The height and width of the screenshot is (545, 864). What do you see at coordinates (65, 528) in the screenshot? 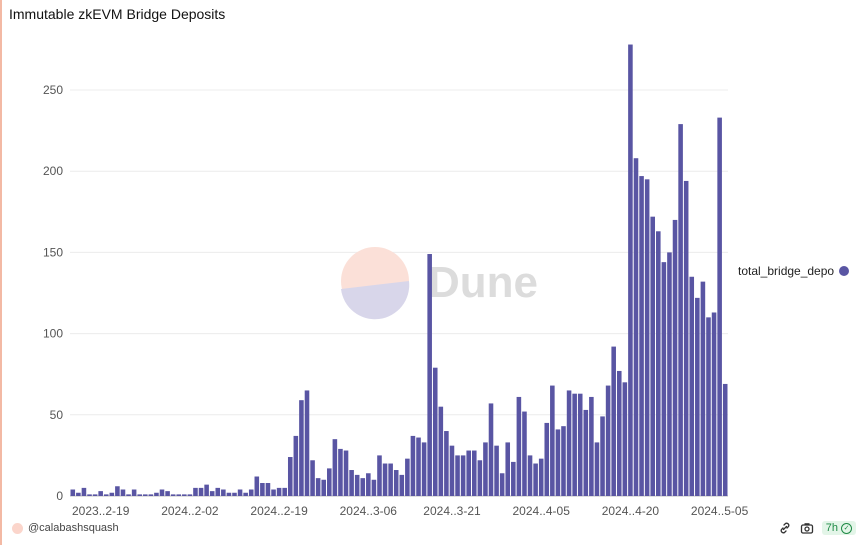
I see `author-link: @calabashsquash` at bounding box center [65, 528].